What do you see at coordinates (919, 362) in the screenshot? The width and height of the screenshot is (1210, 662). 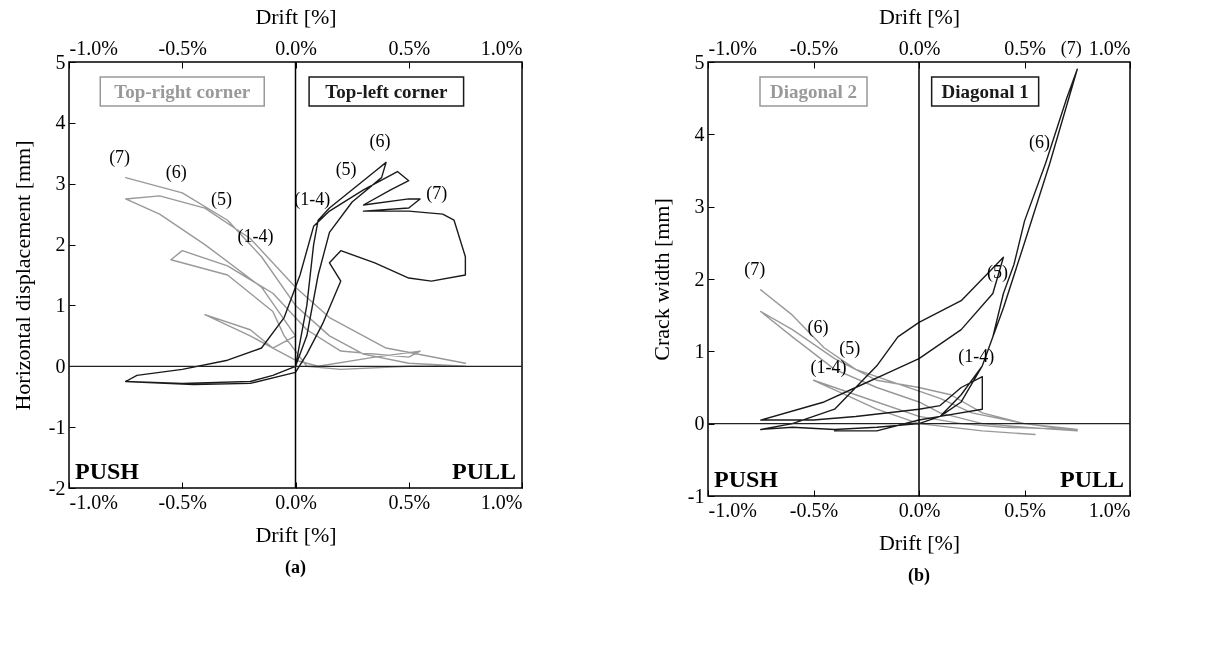 I see `line-series` at bounding box center [919, 362].